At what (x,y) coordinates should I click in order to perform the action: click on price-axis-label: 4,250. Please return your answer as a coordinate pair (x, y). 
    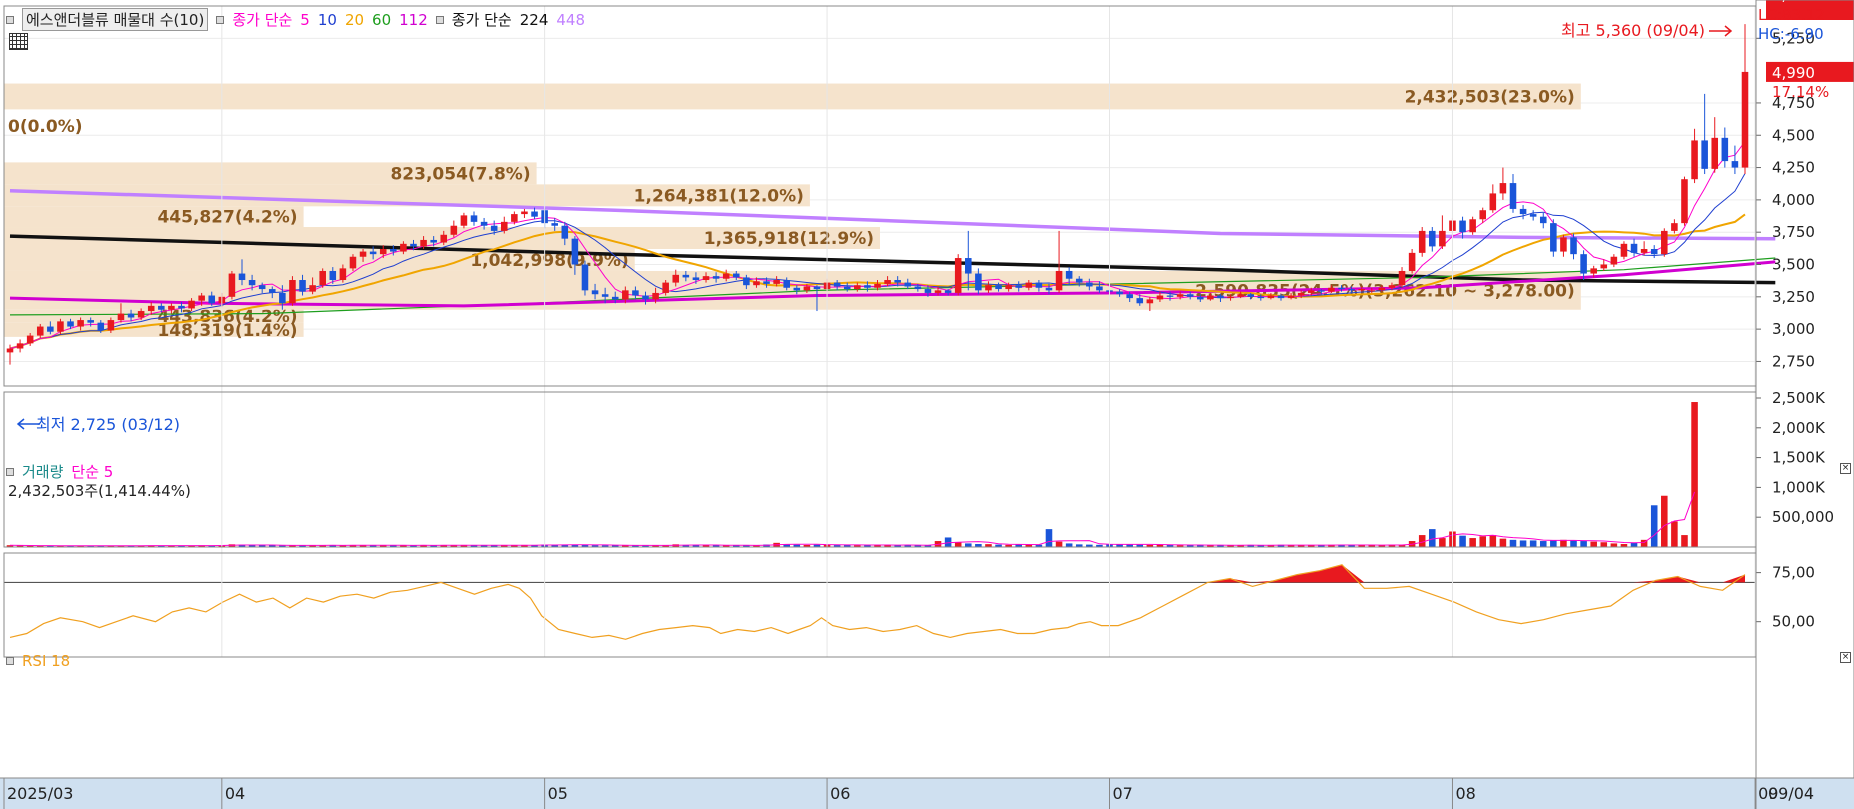
    Looking at the image, I should click on (1793, 168).